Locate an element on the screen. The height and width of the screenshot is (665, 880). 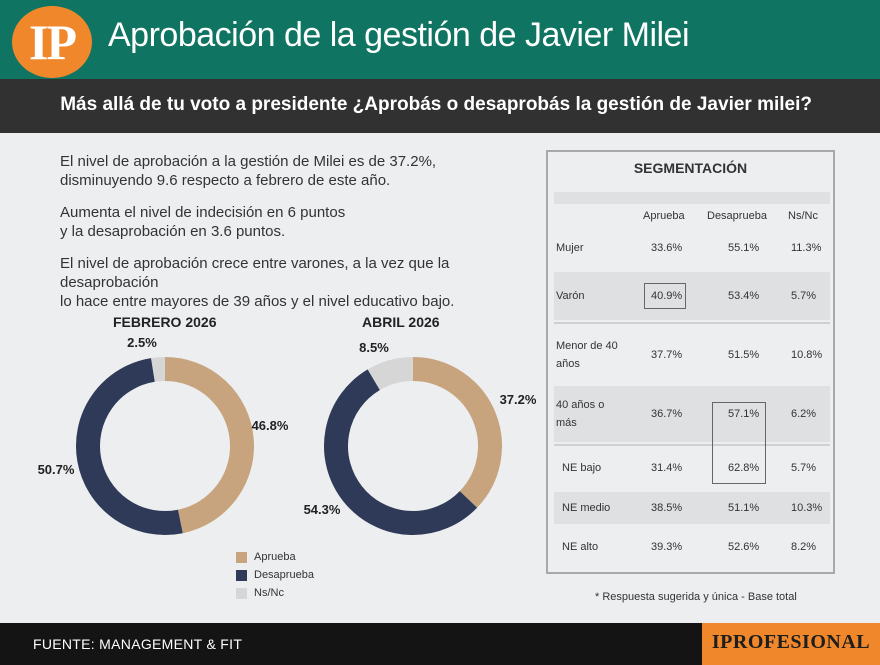
highlight-box-varon is located at coordinates (665, 296).